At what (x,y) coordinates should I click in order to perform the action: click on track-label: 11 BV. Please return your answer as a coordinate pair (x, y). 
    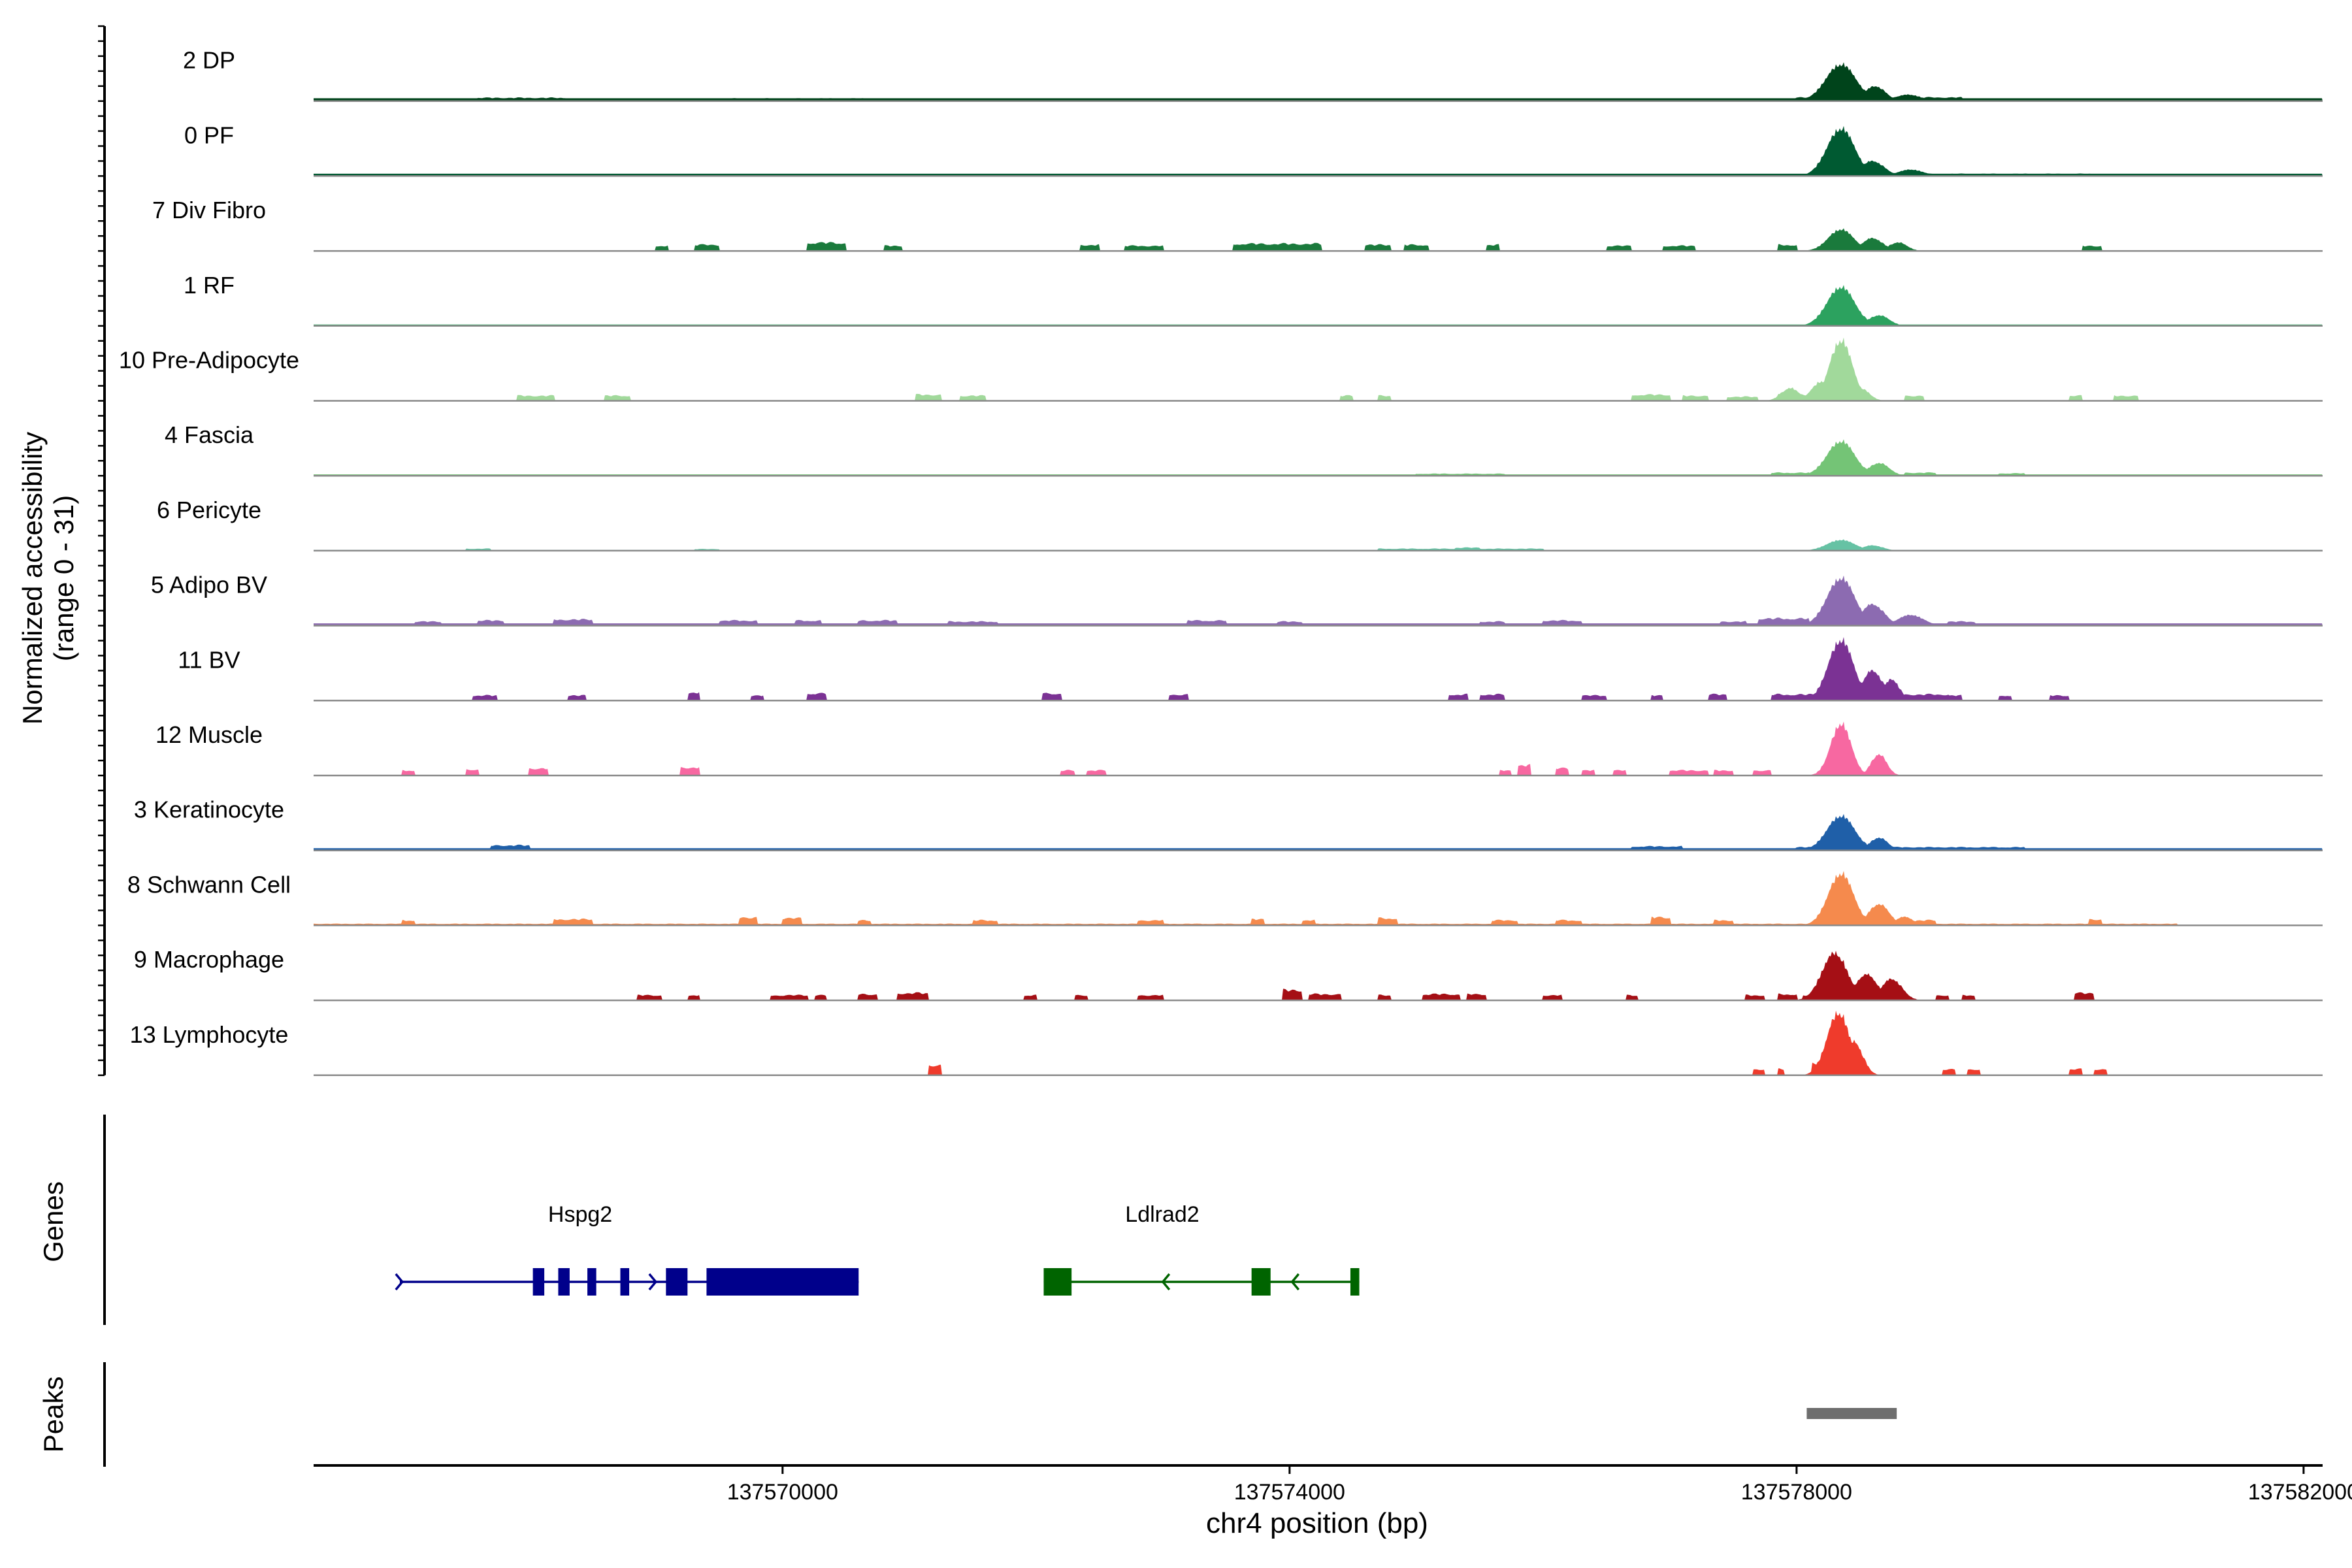
    Looking at the image, I should click on (209, 659).